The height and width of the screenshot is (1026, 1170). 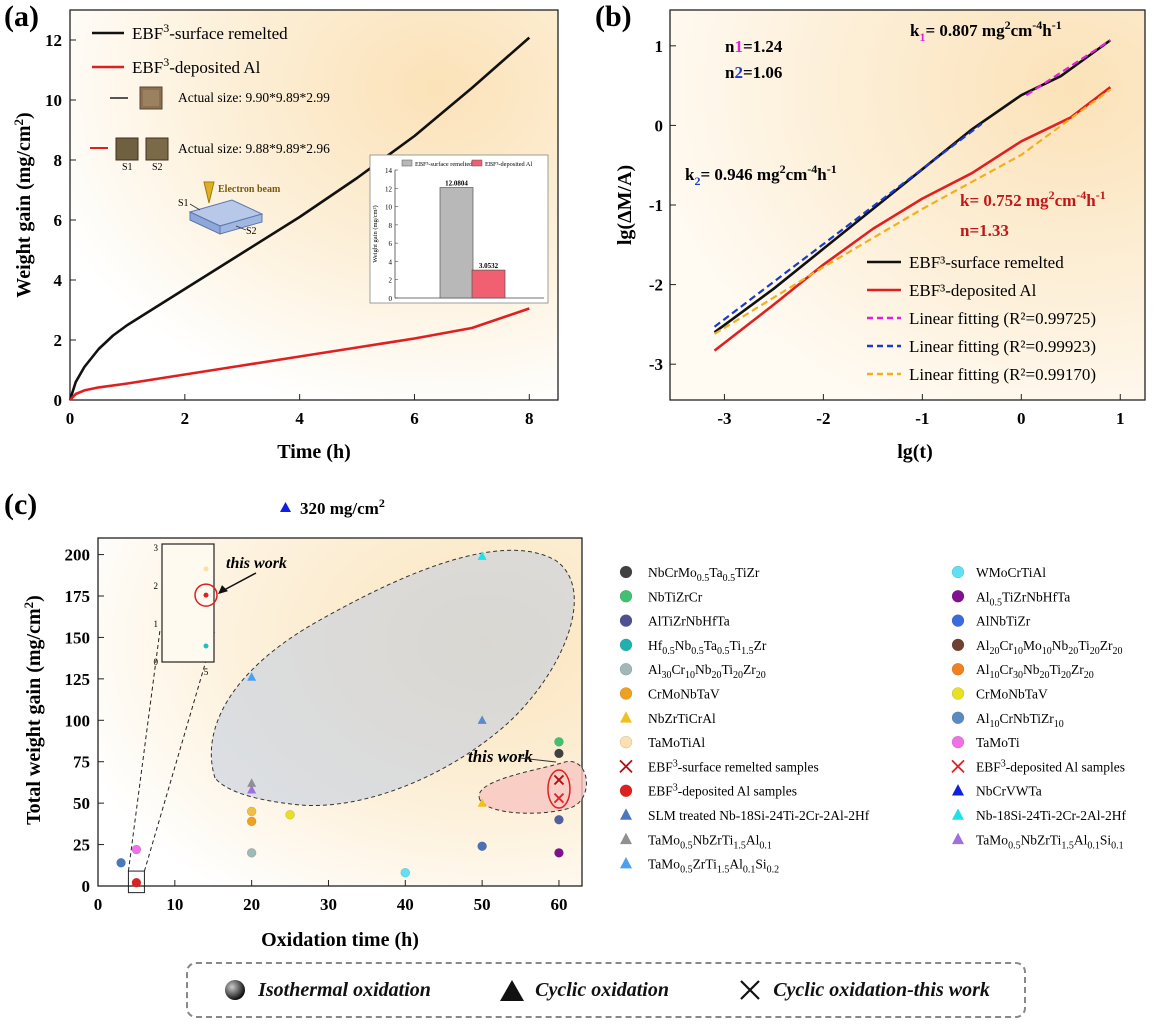 What do you see at coordinates (973, 290) in the screenshot?
I see `legend-b-text-1: EBF³-deposited Al` at bounding box center [973, 290].